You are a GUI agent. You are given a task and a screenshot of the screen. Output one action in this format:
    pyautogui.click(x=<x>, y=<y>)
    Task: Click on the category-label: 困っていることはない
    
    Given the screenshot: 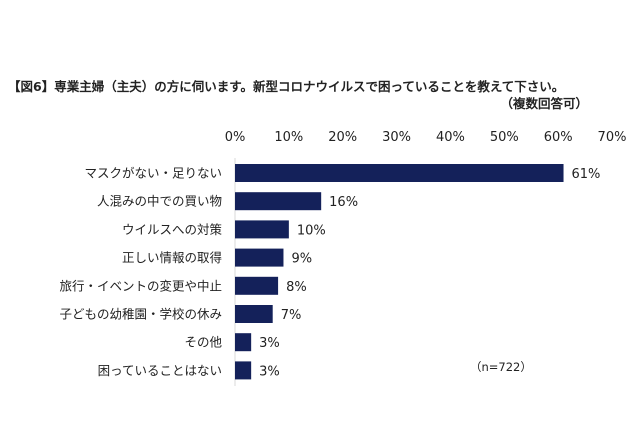 What is the action you would take?
    pyautogui.click(x=160, y=370)
    